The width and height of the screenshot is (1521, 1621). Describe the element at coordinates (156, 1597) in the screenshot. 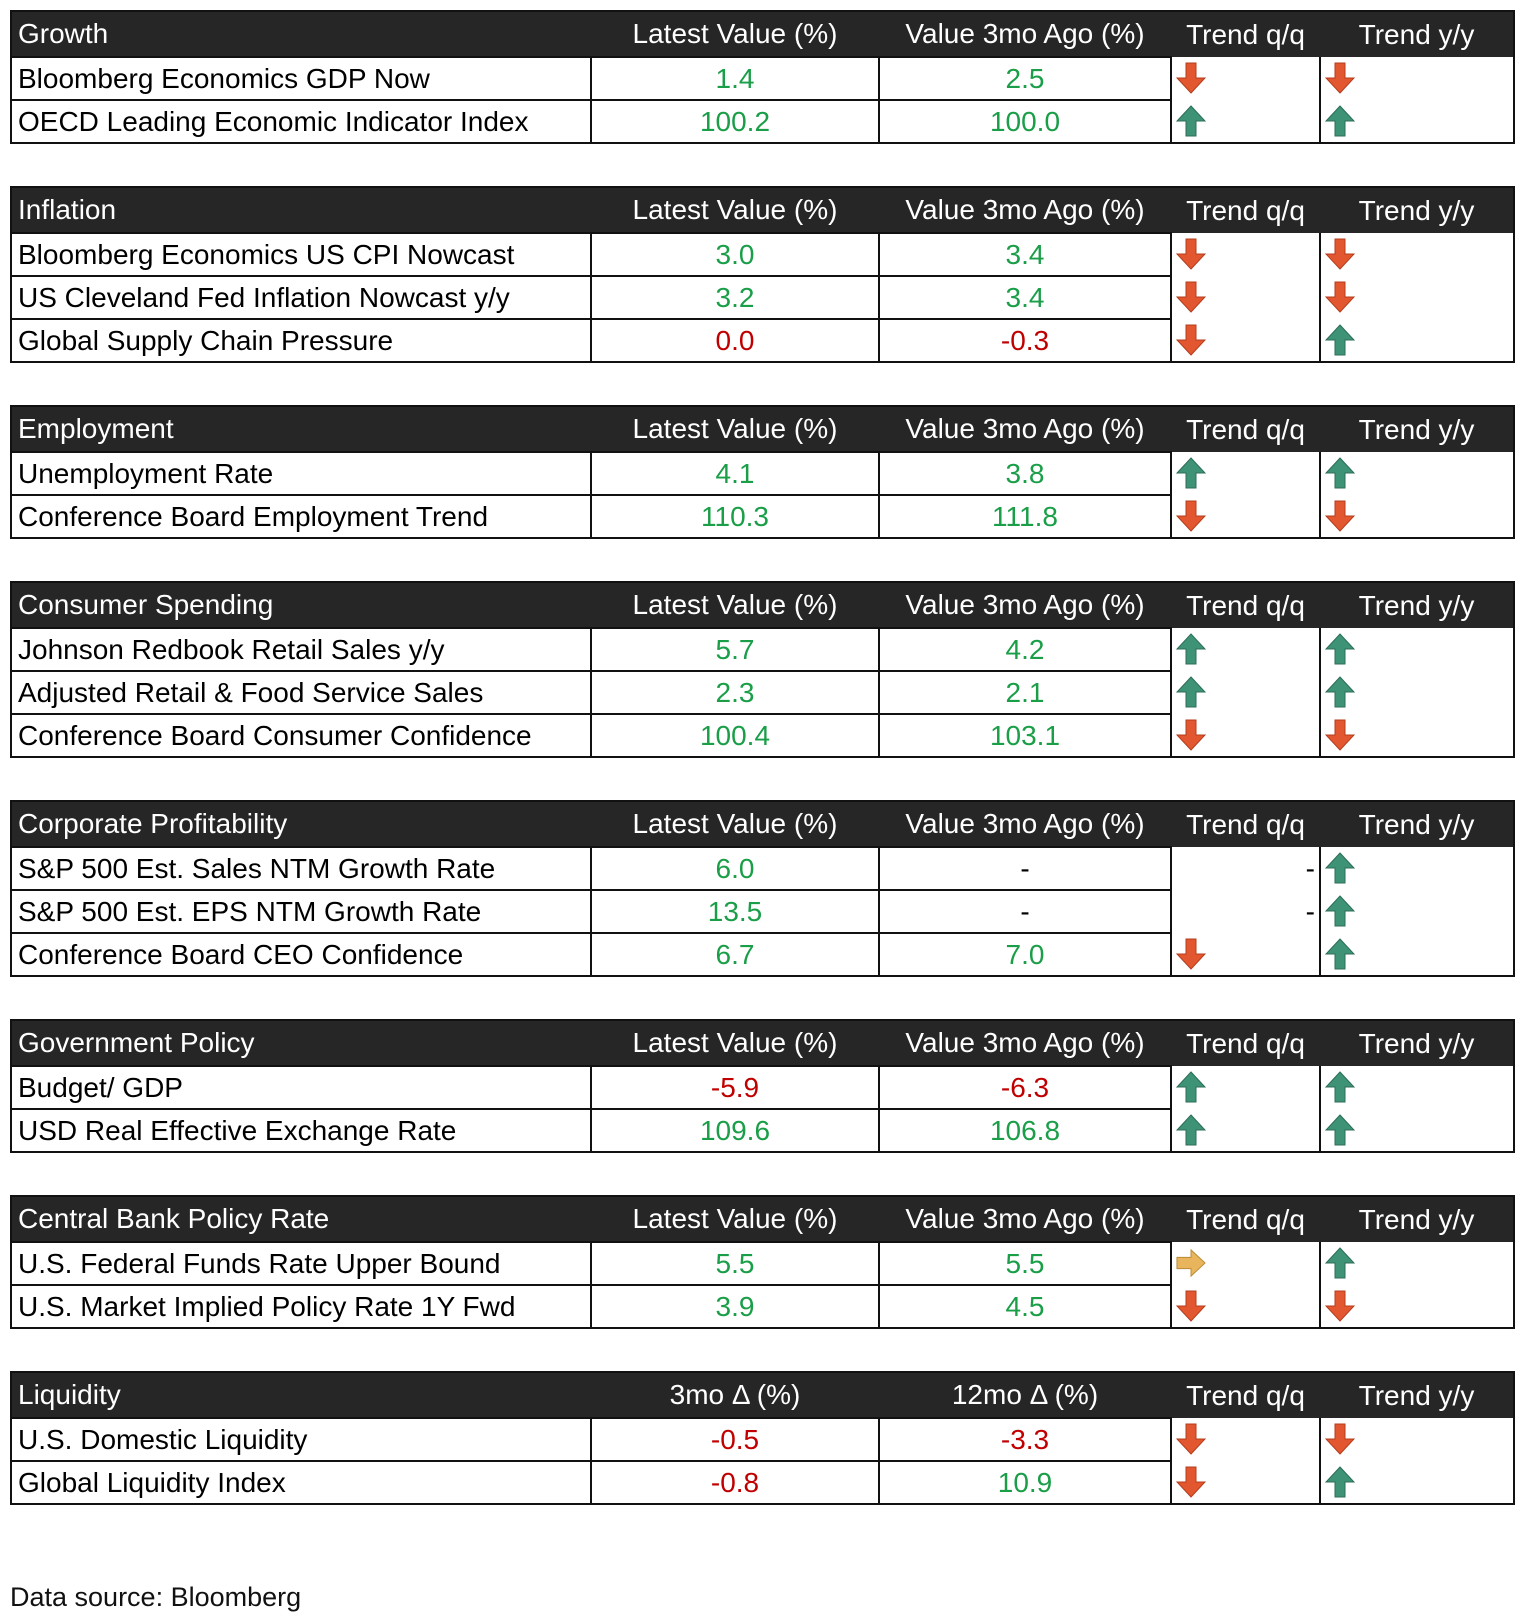

I see `data-source-note: Data source: Bloomberg` at that location.